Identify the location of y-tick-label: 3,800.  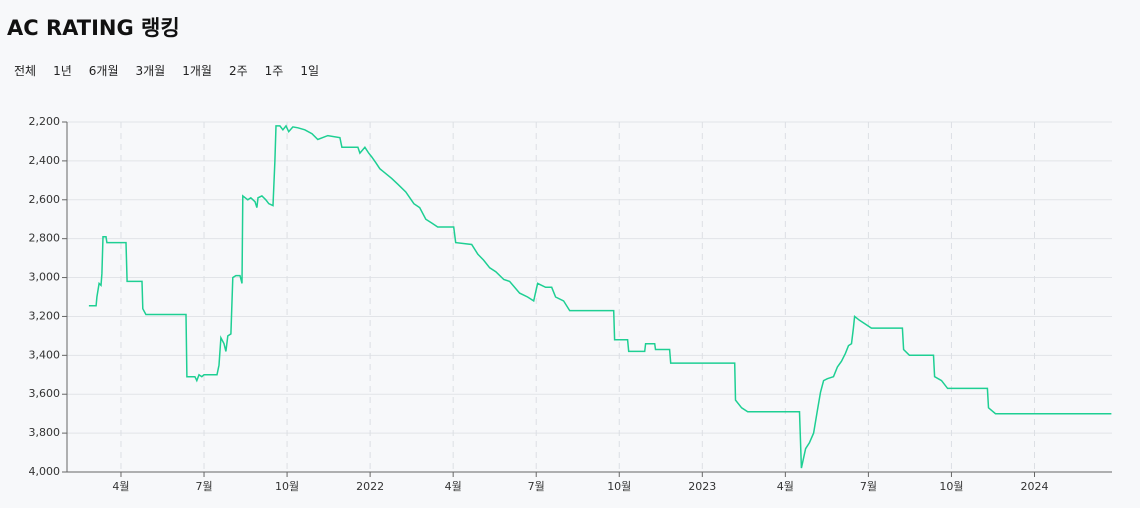
(45, 432).